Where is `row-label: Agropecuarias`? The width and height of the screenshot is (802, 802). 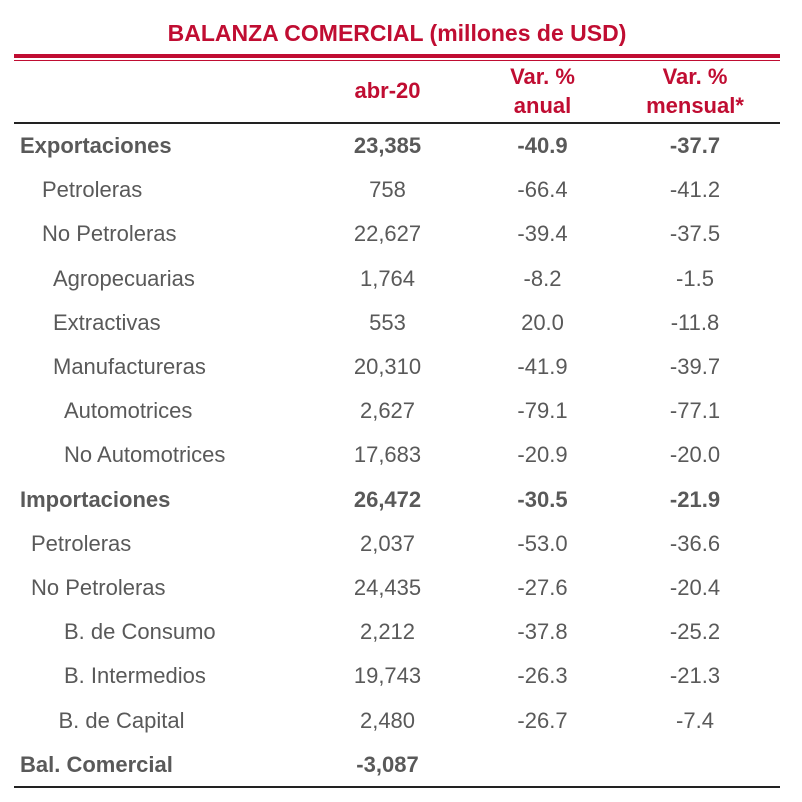 row-label: Agropecuarias is located at coordinates (124, 278).